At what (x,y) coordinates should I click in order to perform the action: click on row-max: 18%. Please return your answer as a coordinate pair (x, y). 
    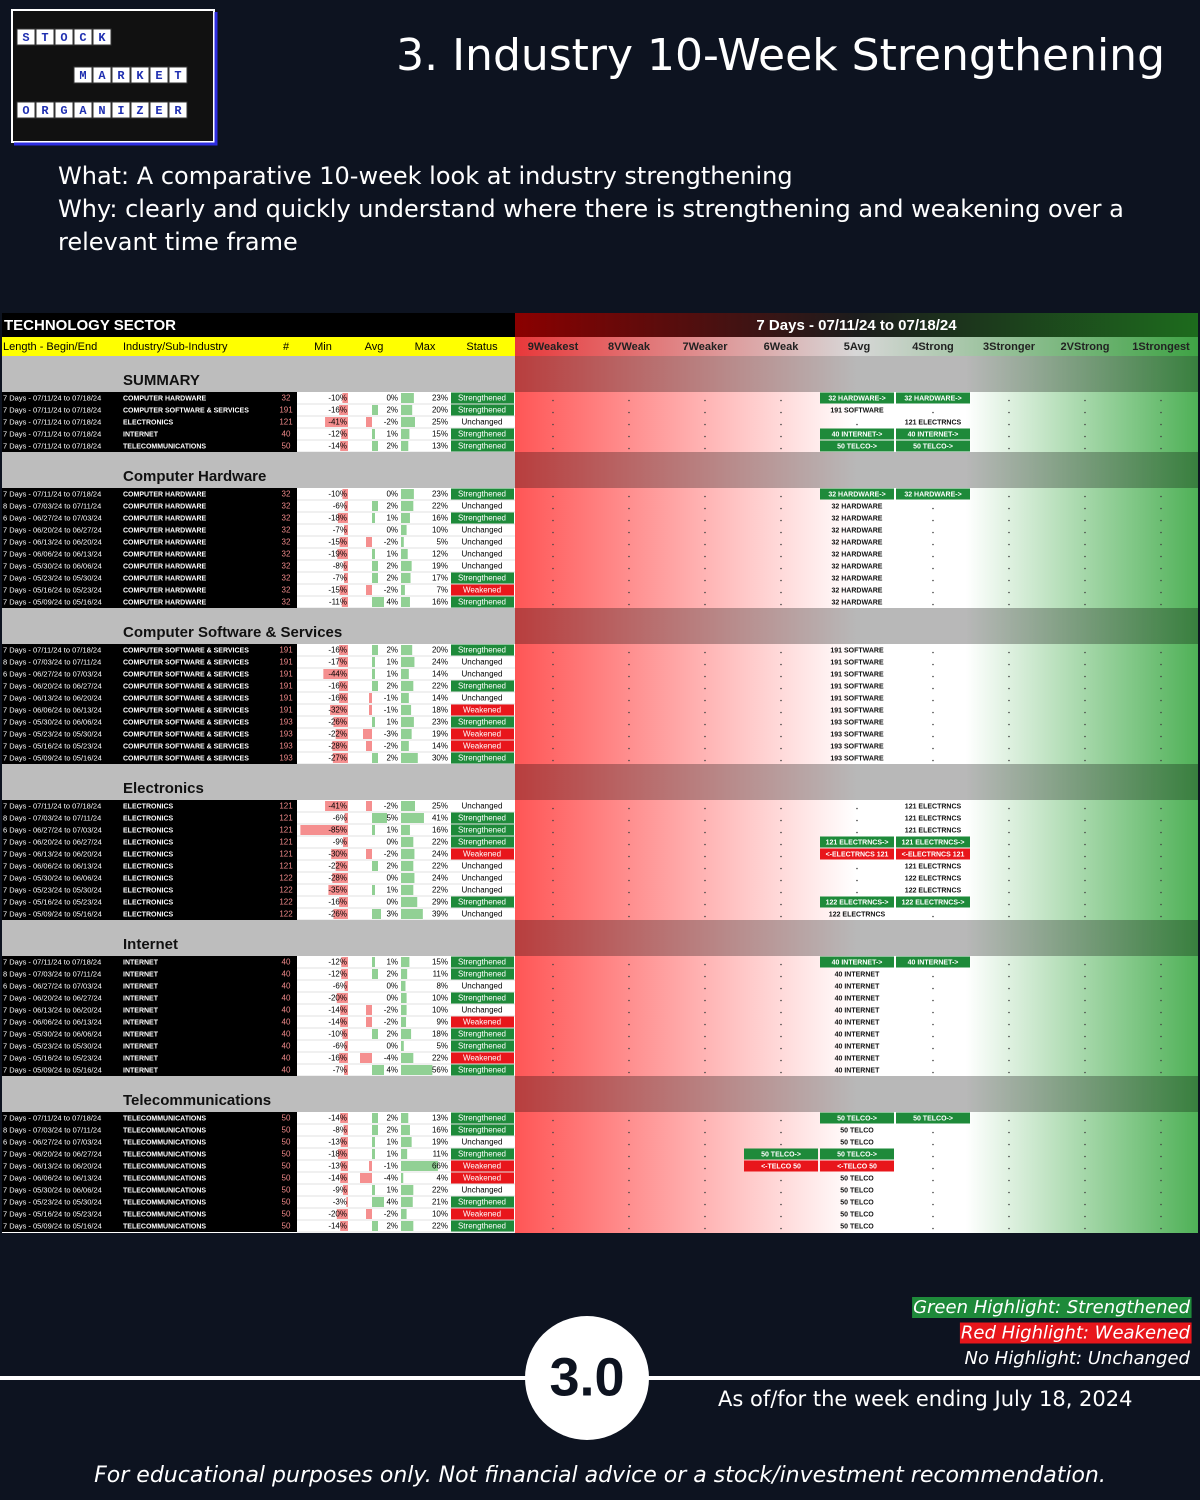
    Looking at the image, I should click on (440, 1034).